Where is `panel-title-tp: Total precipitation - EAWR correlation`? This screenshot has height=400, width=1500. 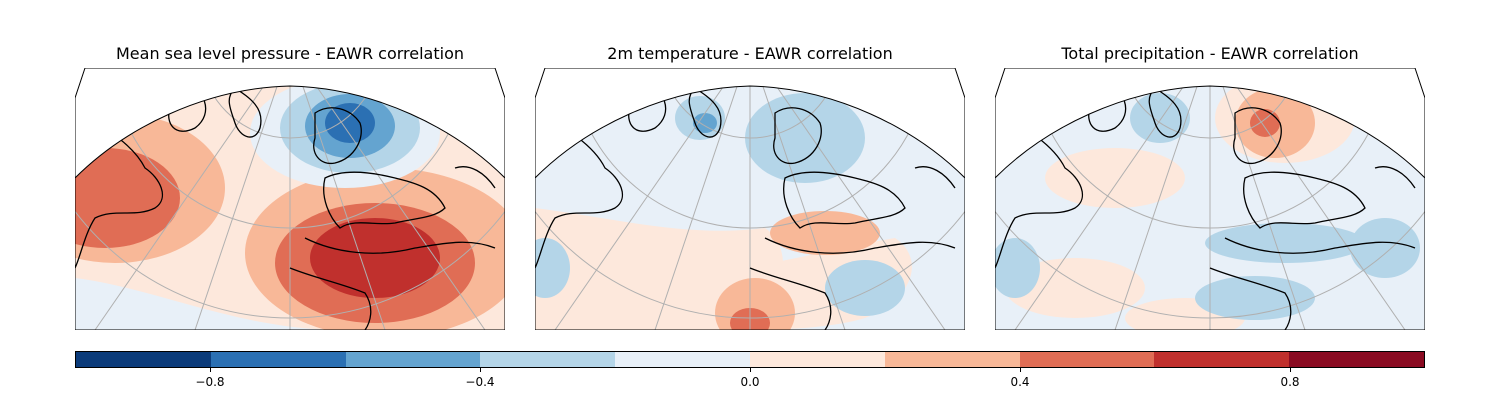 panel-title-tp: Total precipitation - EAWR correlation is located at coordinates (1210, 53).